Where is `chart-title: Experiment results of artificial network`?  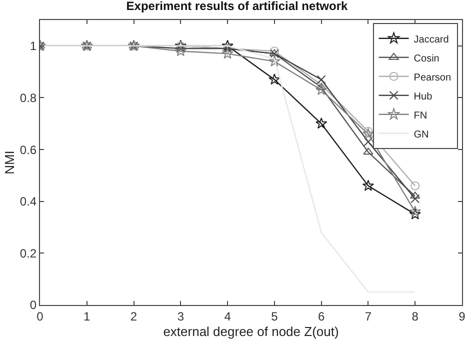 chart-title: Experiment results of artificial network is located at coordinates (237, 7).